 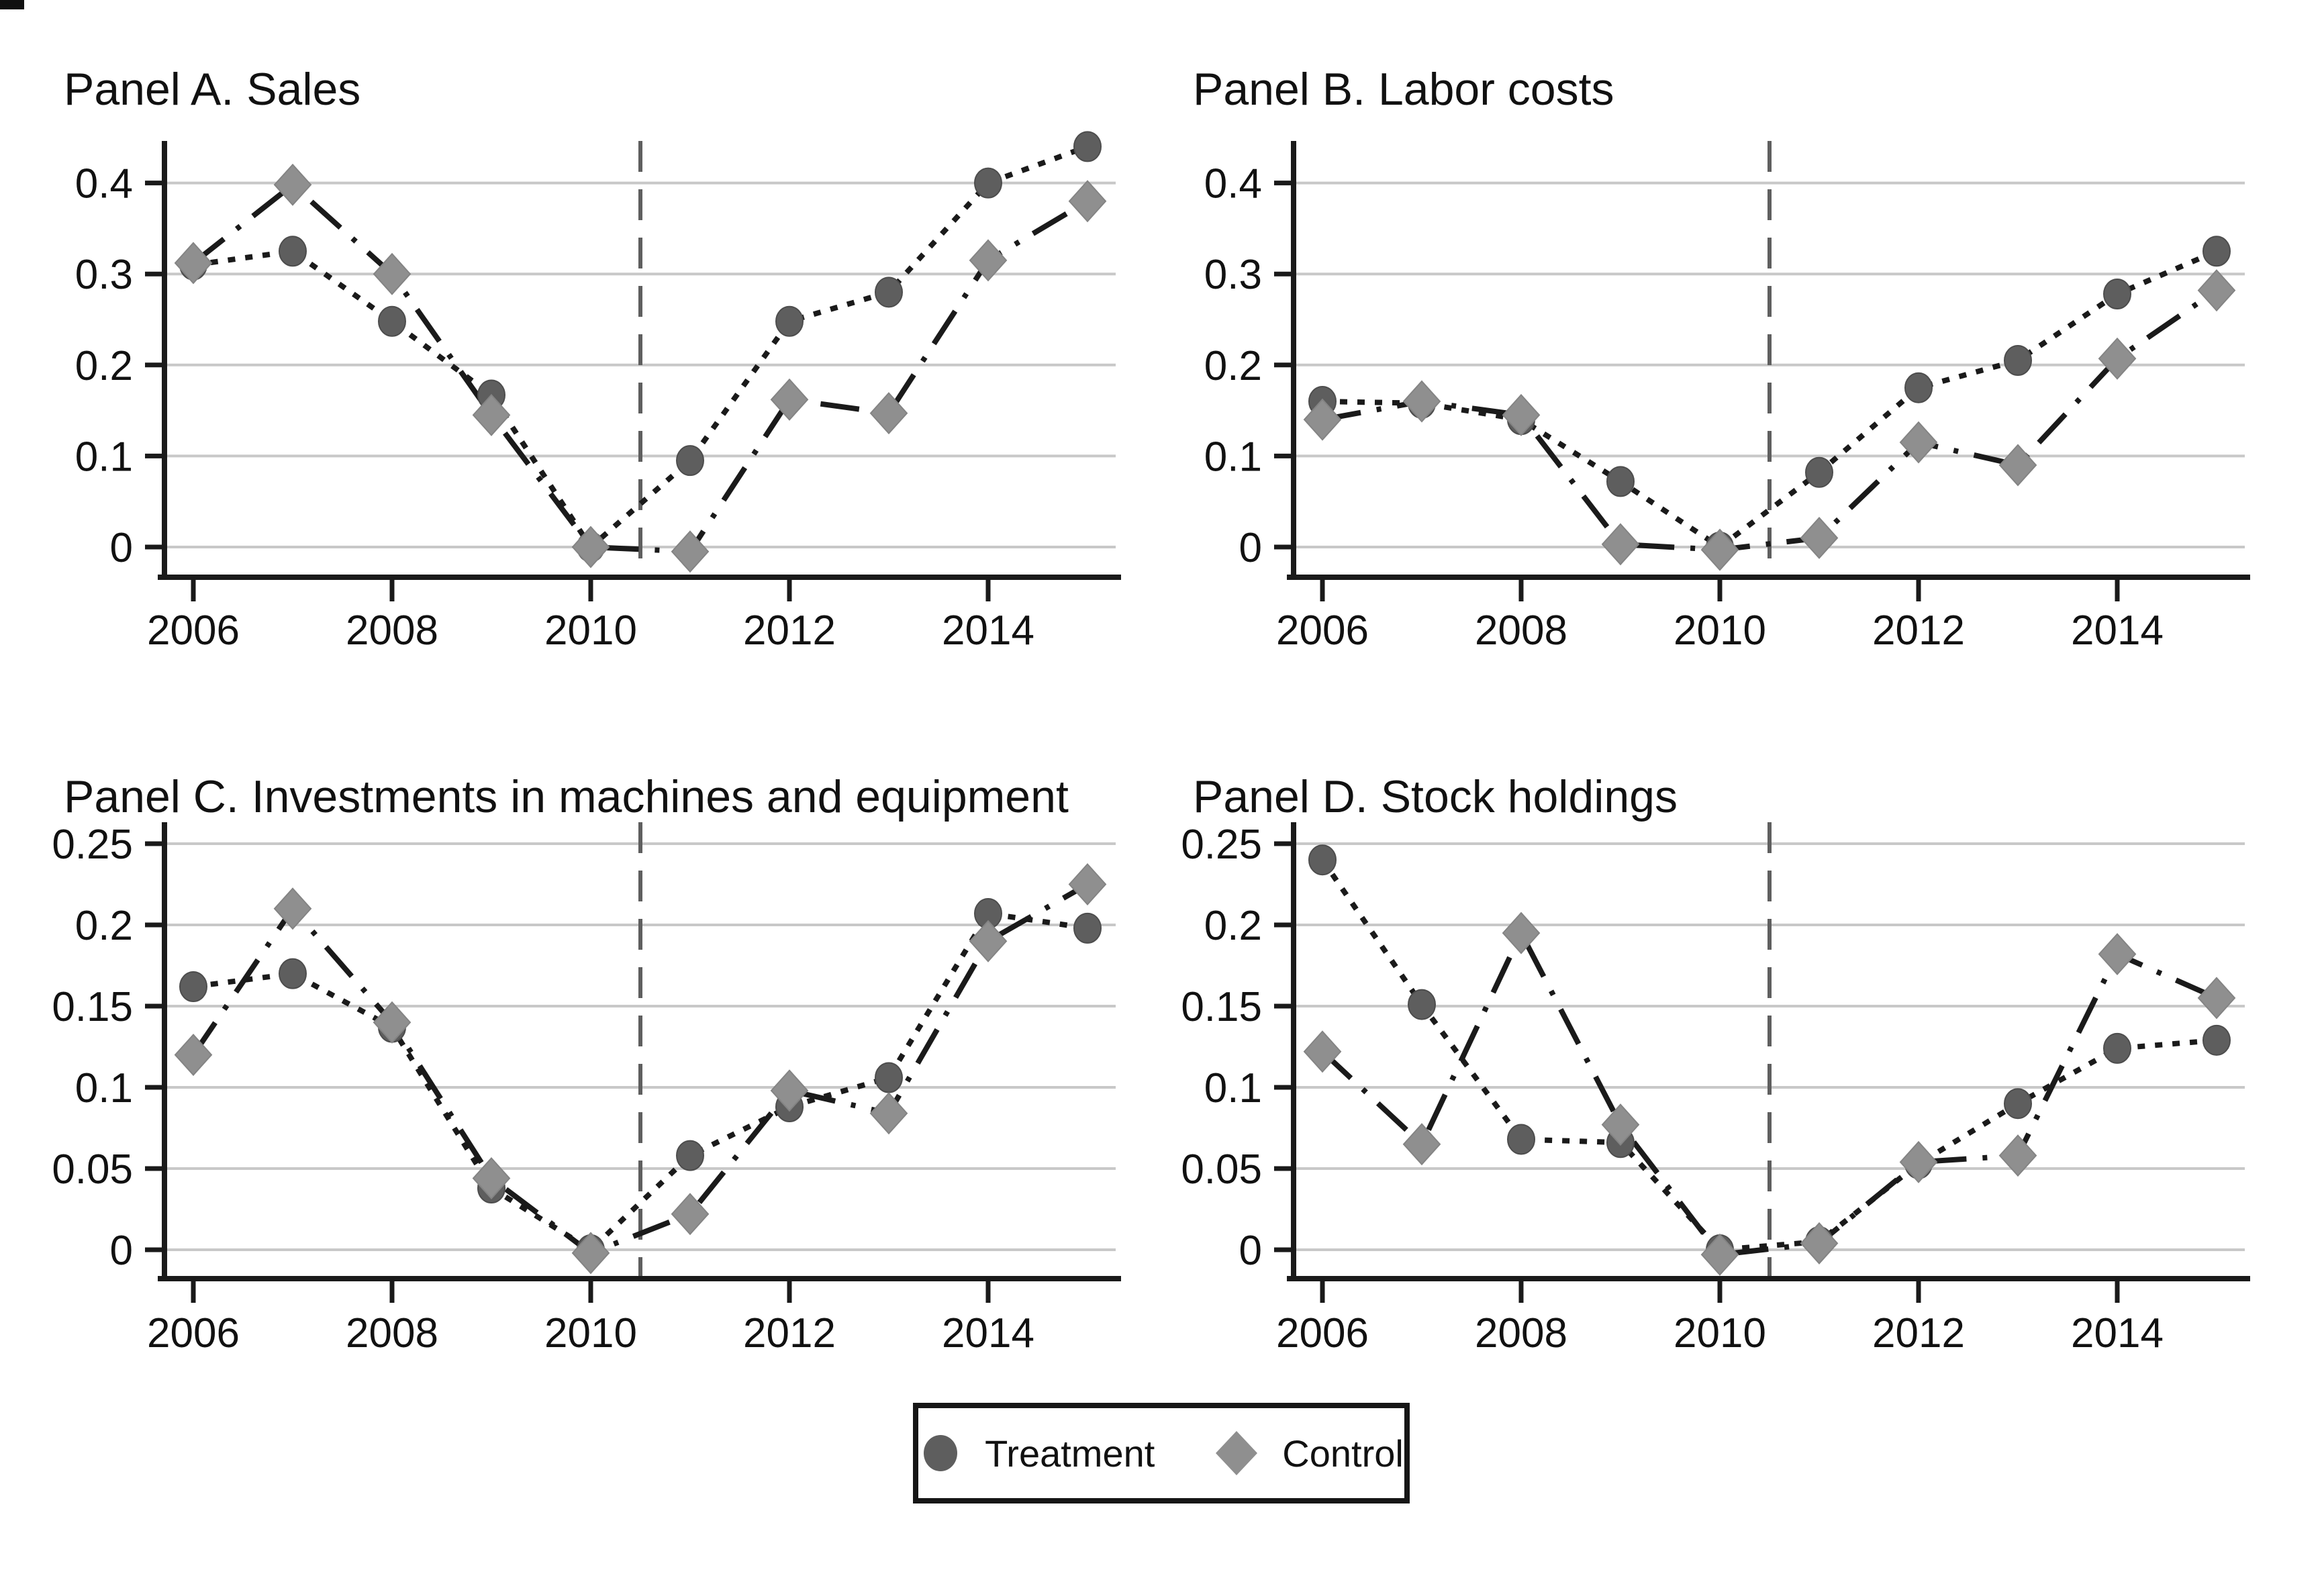 I want to click on panel-b-plot: 0 0.1 0.2 0.3 0.4 2006 2008 2010 2012 2014, so click(x=1727, y=397).